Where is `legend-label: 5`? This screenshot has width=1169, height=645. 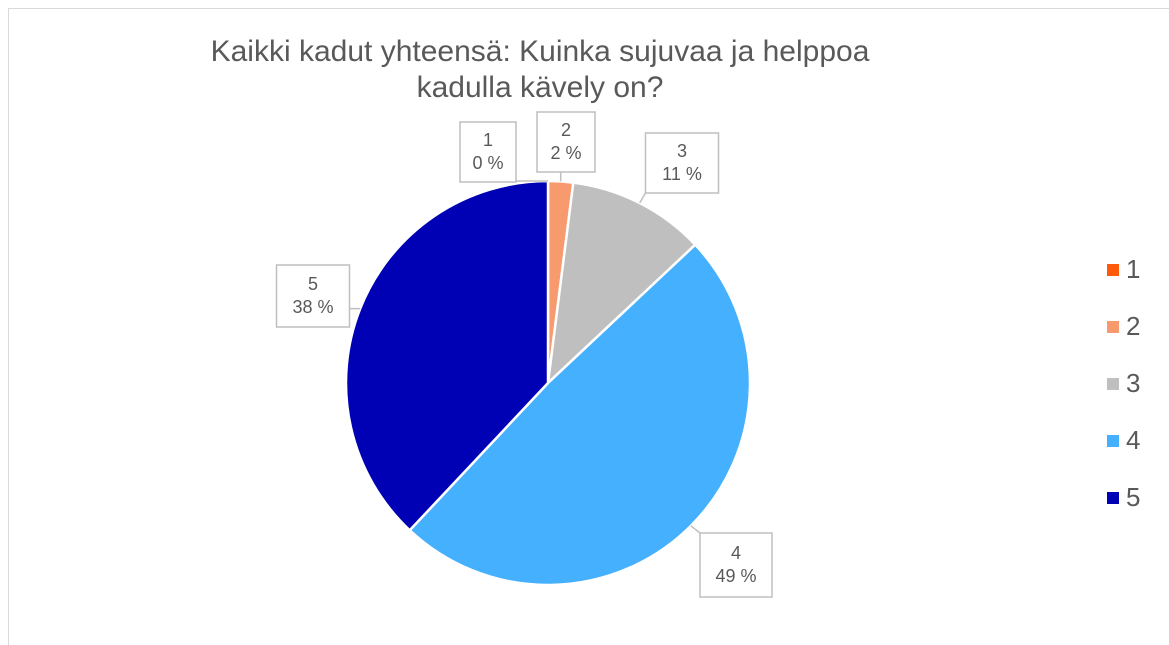 legend-label: 5 is located at coordinates (1133, 497).